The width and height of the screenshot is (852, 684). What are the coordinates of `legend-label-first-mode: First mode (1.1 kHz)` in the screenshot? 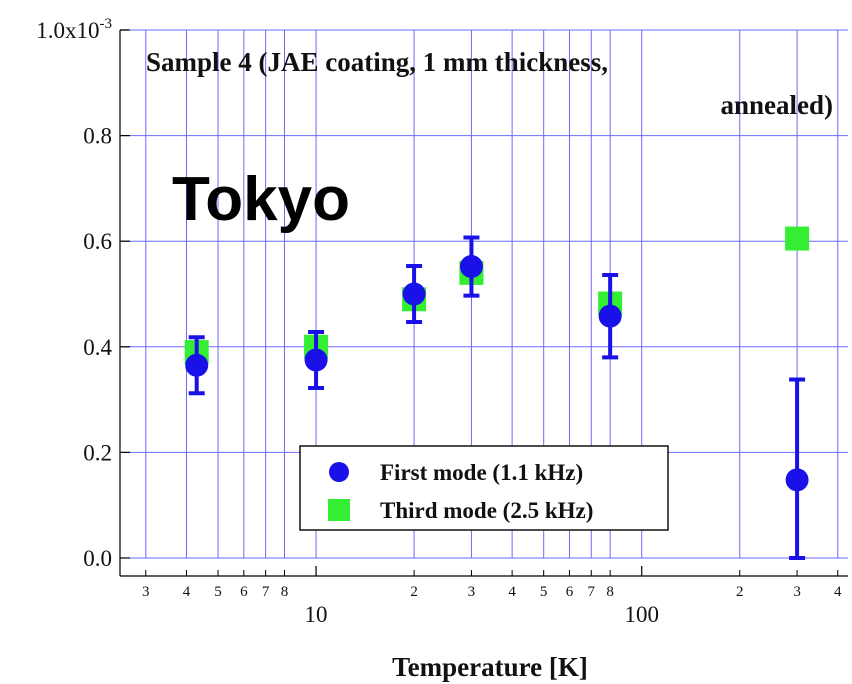 It's located at (481, 472).